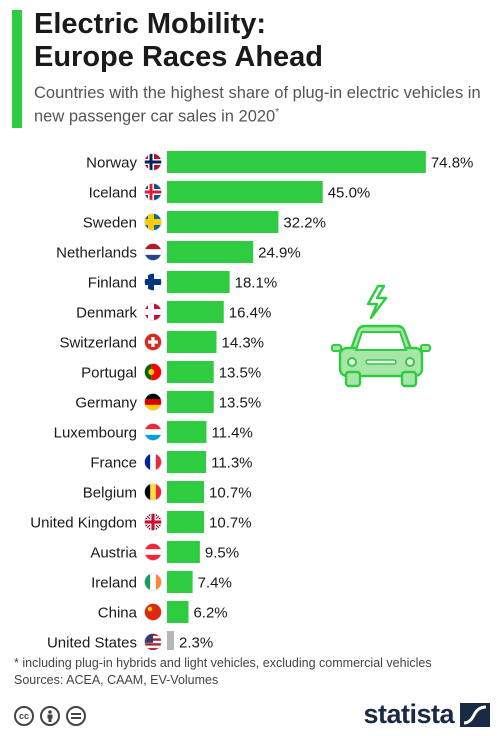  Describe the element at coordinates (113, 193) in the screenshot. I see `category-label-iceland: Iceland` at that location.